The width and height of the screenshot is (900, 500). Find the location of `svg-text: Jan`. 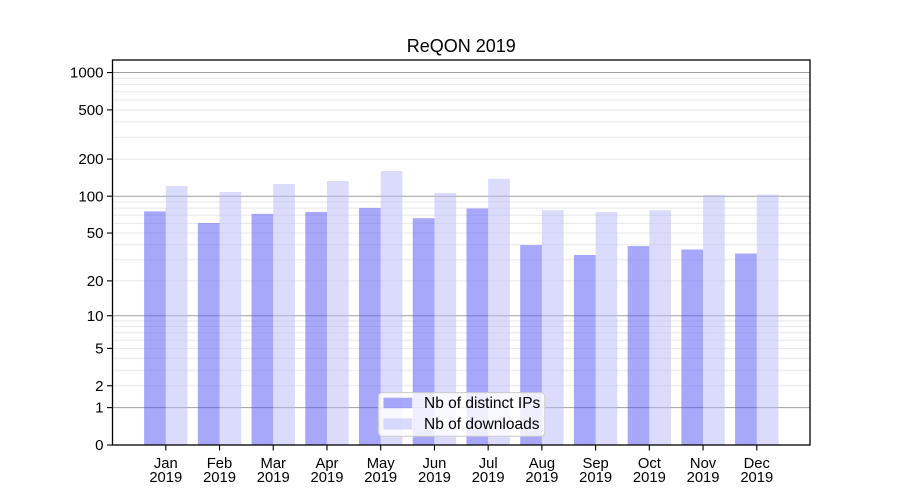

svg-text: Jan is located at coordinates (166, 464).